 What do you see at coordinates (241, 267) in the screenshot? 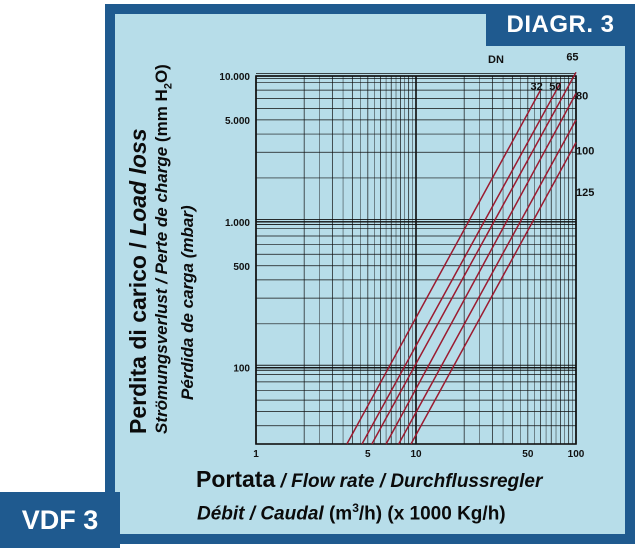
I see `y-tick-label: 500` at bounding box center [241, 267].